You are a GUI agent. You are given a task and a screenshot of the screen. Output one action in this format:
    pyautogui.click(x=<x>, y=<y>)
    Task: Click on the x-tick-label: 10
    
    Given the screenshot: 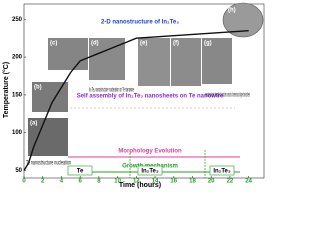 What is the action you would take?
    pyautogui.click(x=117, y=182)
    